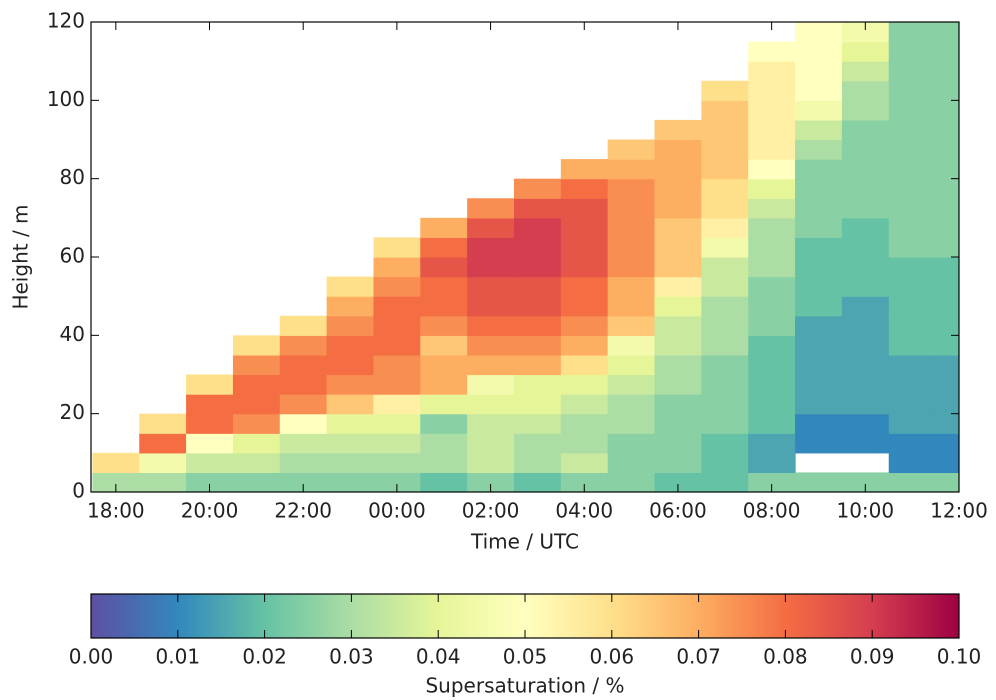 This screenshot has height=700, width=996. What do you see at coordinates (491, 511) in the screenshot?
I see `x-tick-label: 02:00` at bounding box center [491, 511].